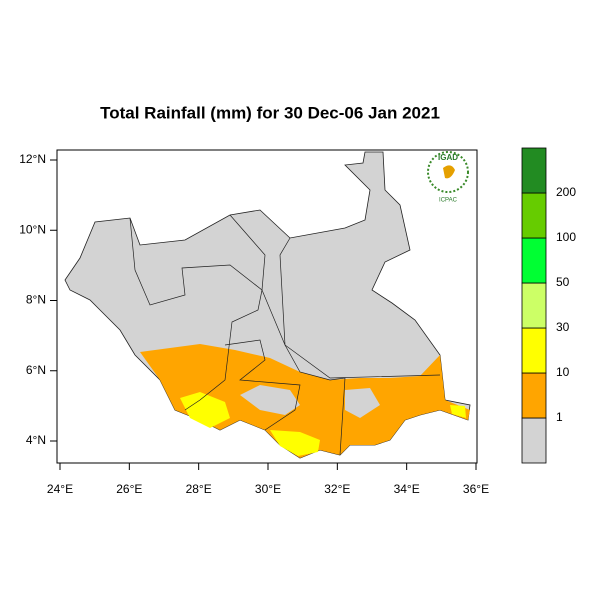 Image resolution: width=600 pixels, height=605 pixels. I want to click on x-tick-label: 32°E, so click(337, 489).